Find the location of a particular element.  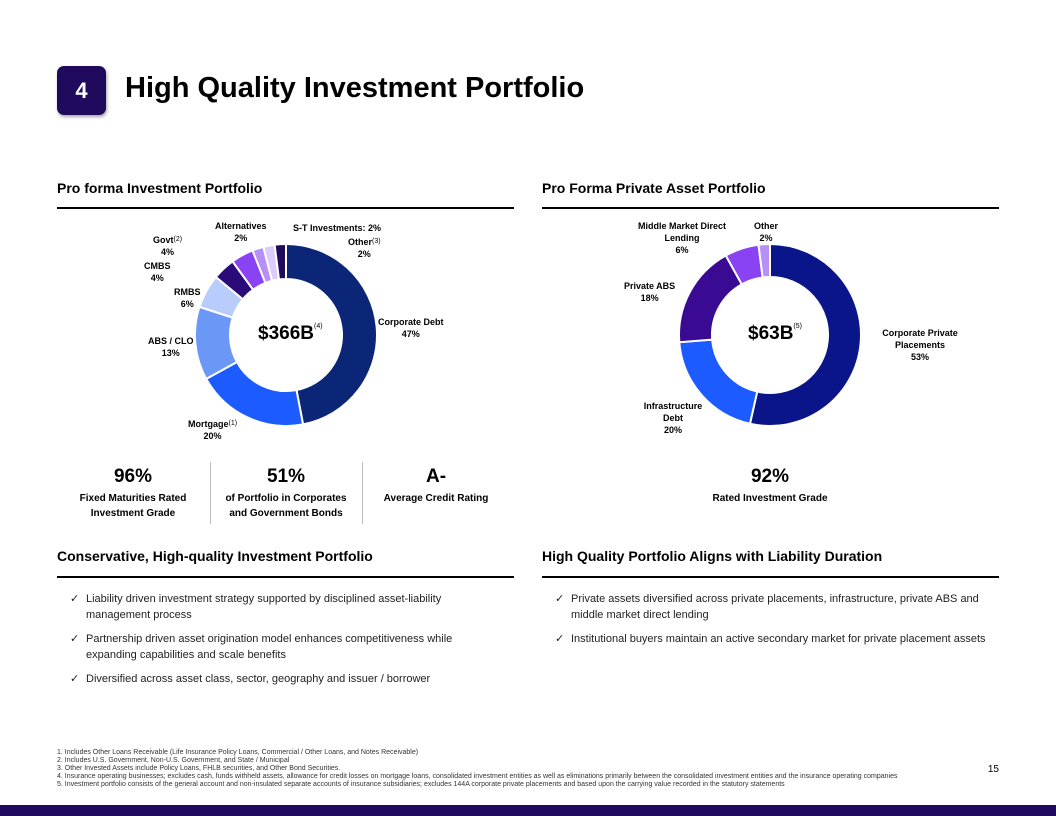

label-mortgage: Mortgage(1) 20% is located at coordinates (213, 430).